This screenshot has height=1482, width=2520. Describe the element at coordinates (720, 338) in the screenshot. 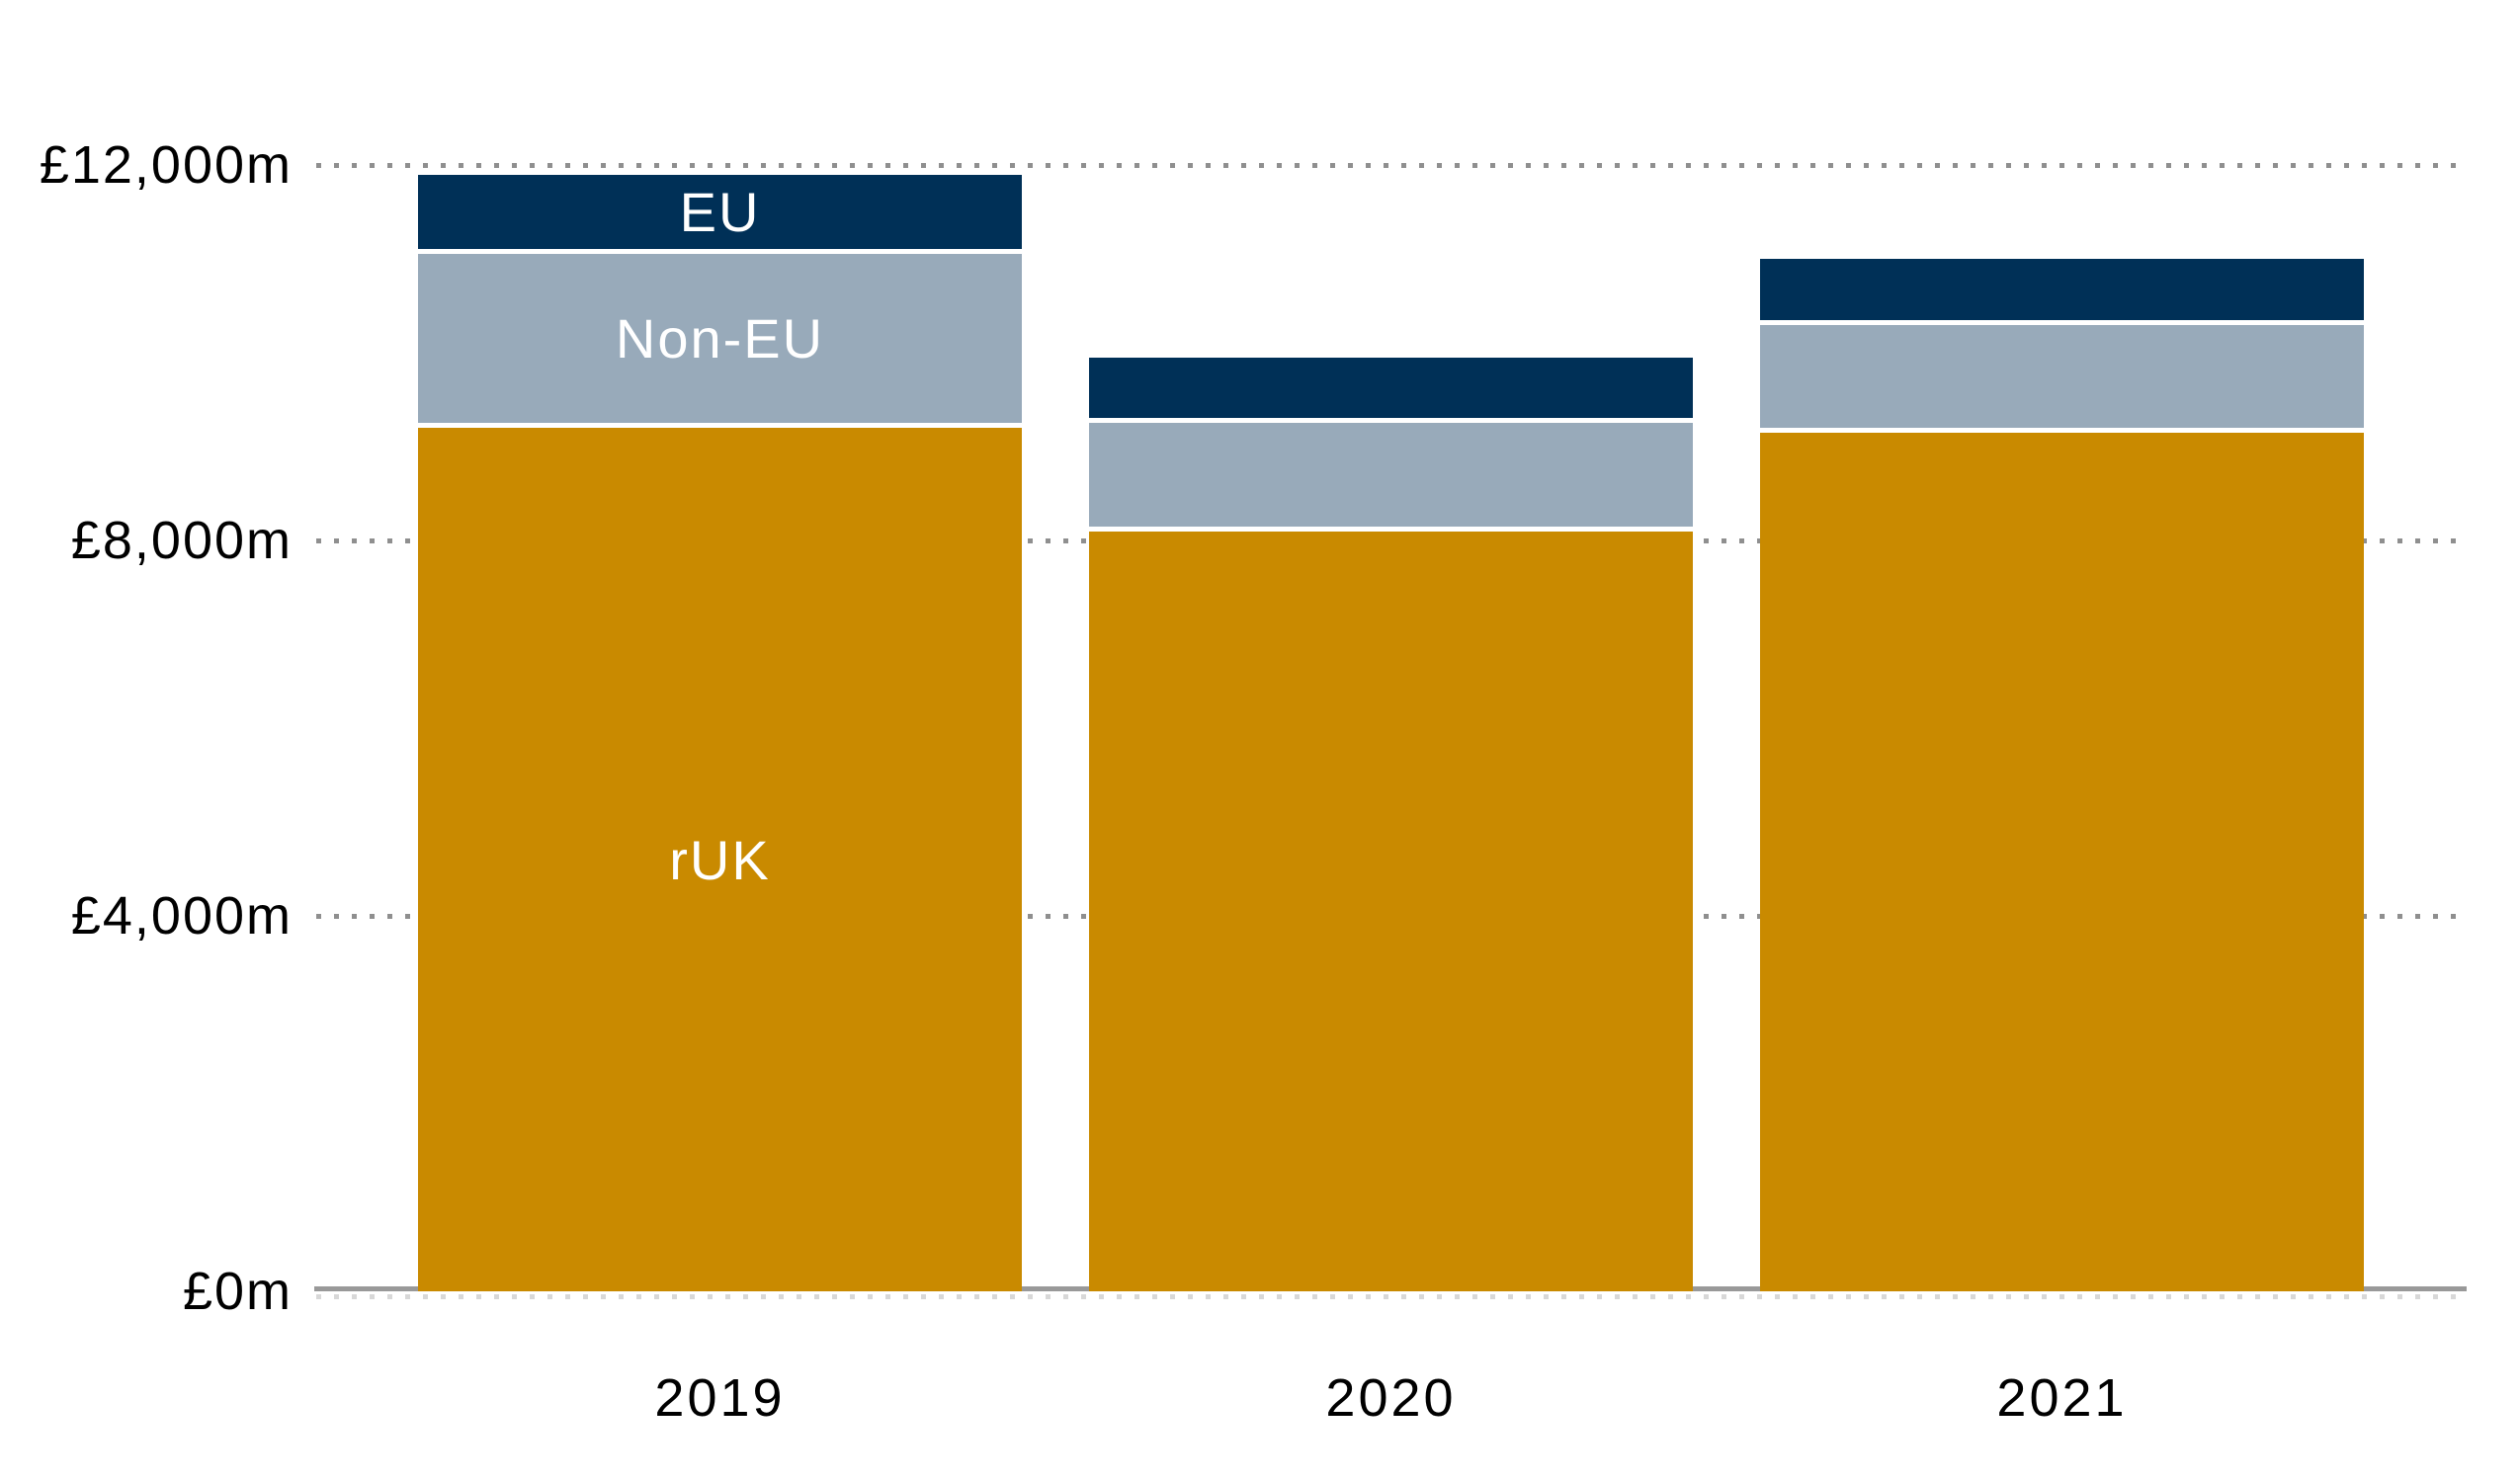

I see `segment-label-non-eu: Non-EU` at that location.